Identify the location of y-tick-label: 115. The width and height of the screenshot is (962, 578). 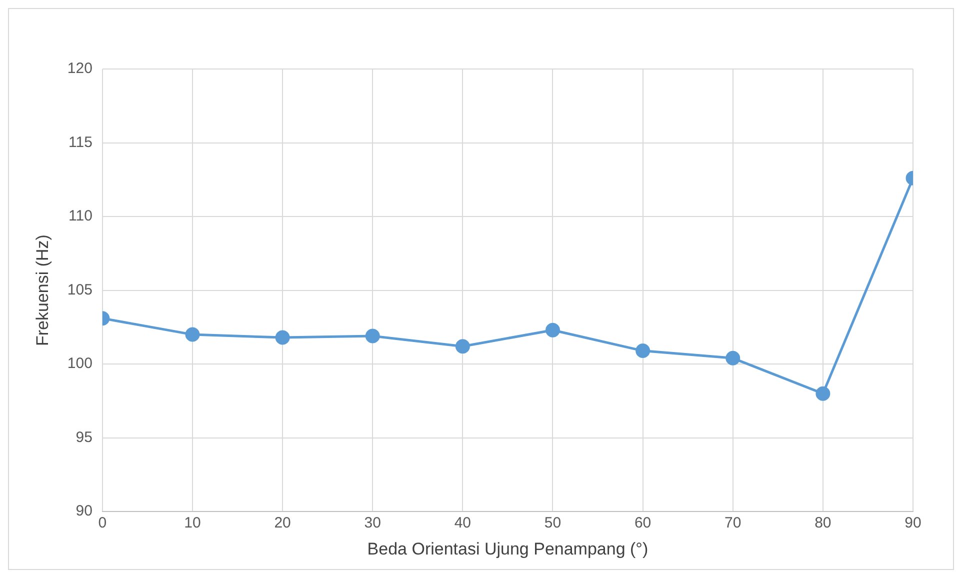
(80, 142).